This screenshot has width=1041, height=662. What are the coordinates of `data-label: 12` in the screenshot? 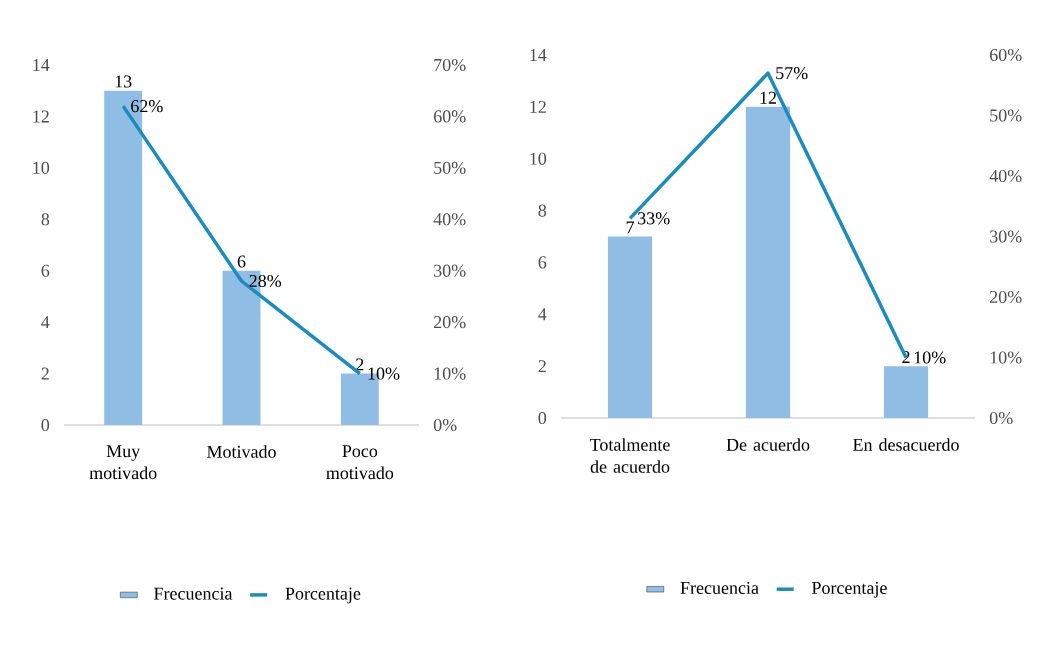 It's located at (768, 97).